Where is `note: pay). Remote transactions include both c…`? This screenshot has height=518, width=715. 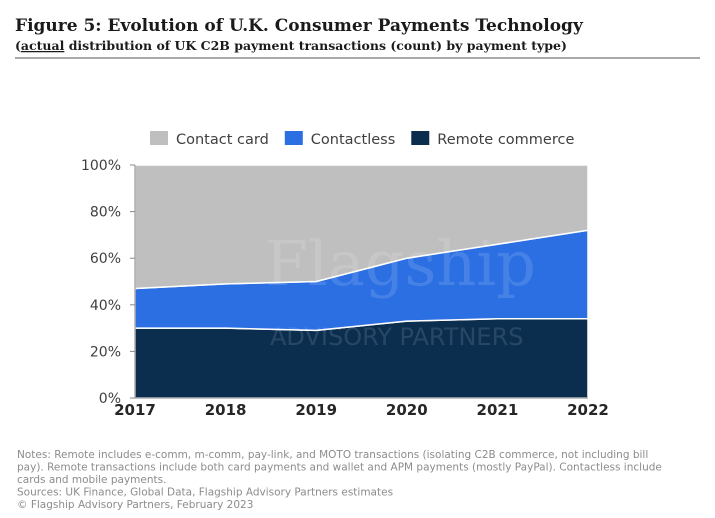
note: pay). Remote transactions include both c… is located at coordinates (339, 468).